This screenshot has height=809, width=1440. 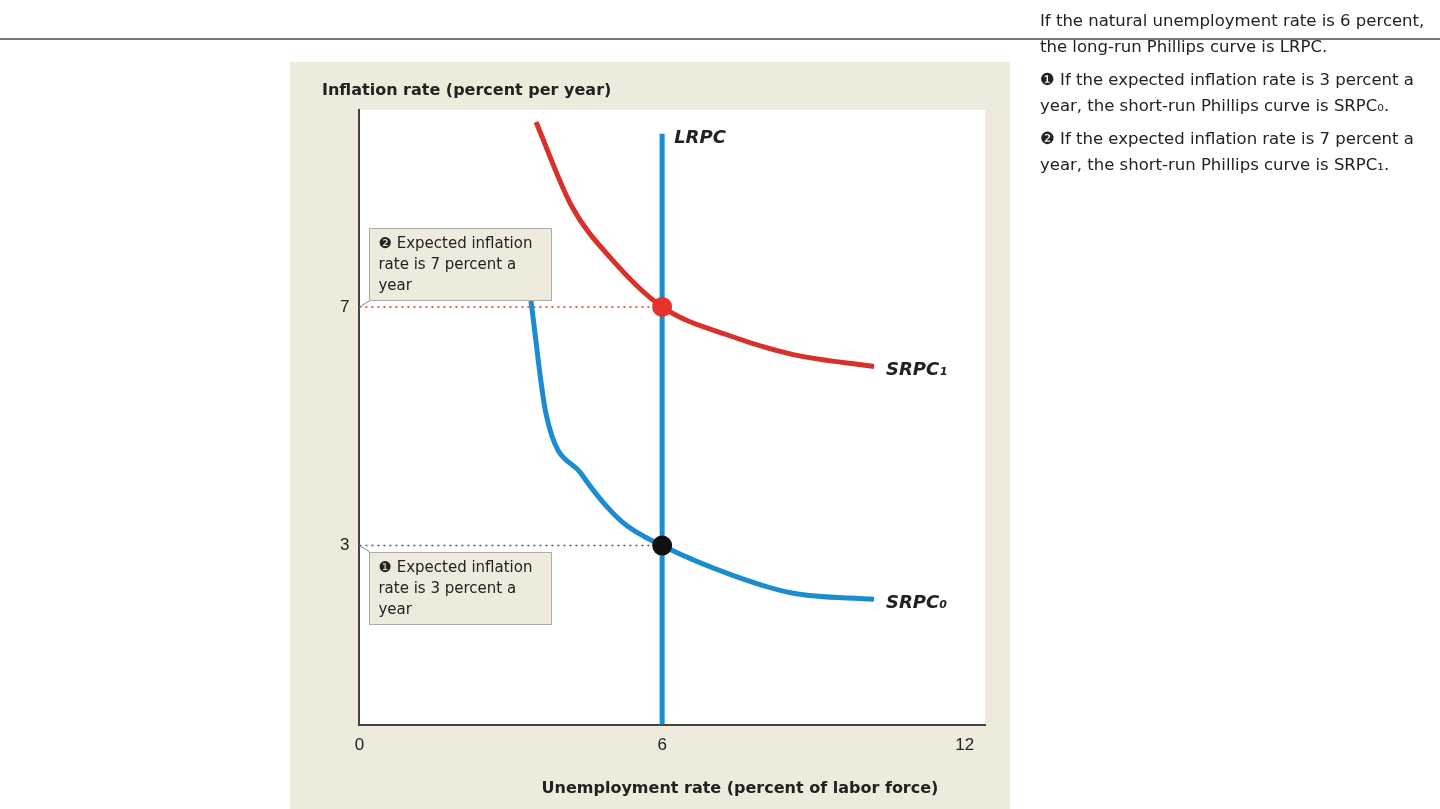 I want to click on text: ❶ If the expected inflation rate is 3 percent a year, the short-run Phillips curve is SRPC₀., so click(x=1227, y=93).